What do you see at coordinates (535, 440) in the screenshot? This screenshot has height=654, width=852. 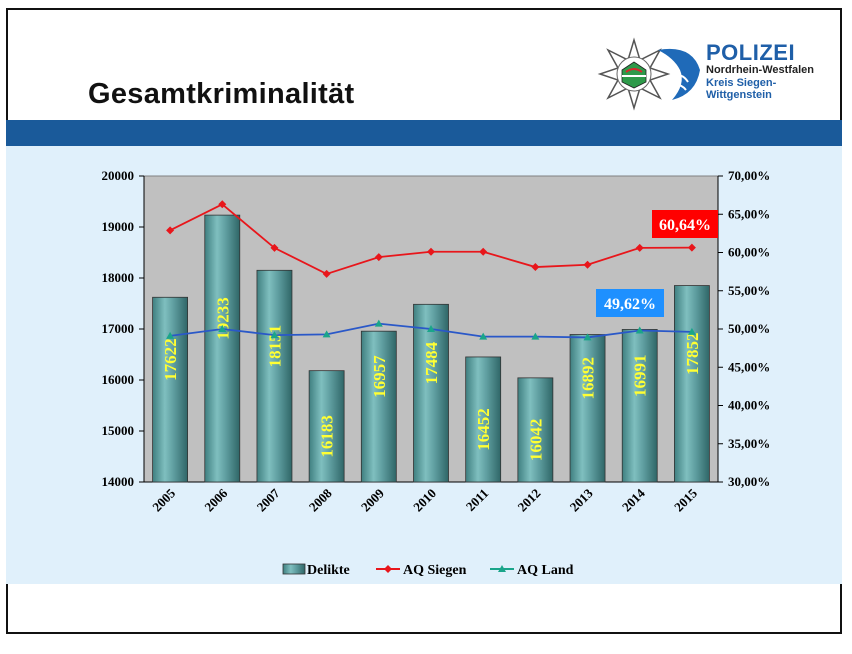 I see `bar-label-2012: 16042` at bounding box center [535, 440].